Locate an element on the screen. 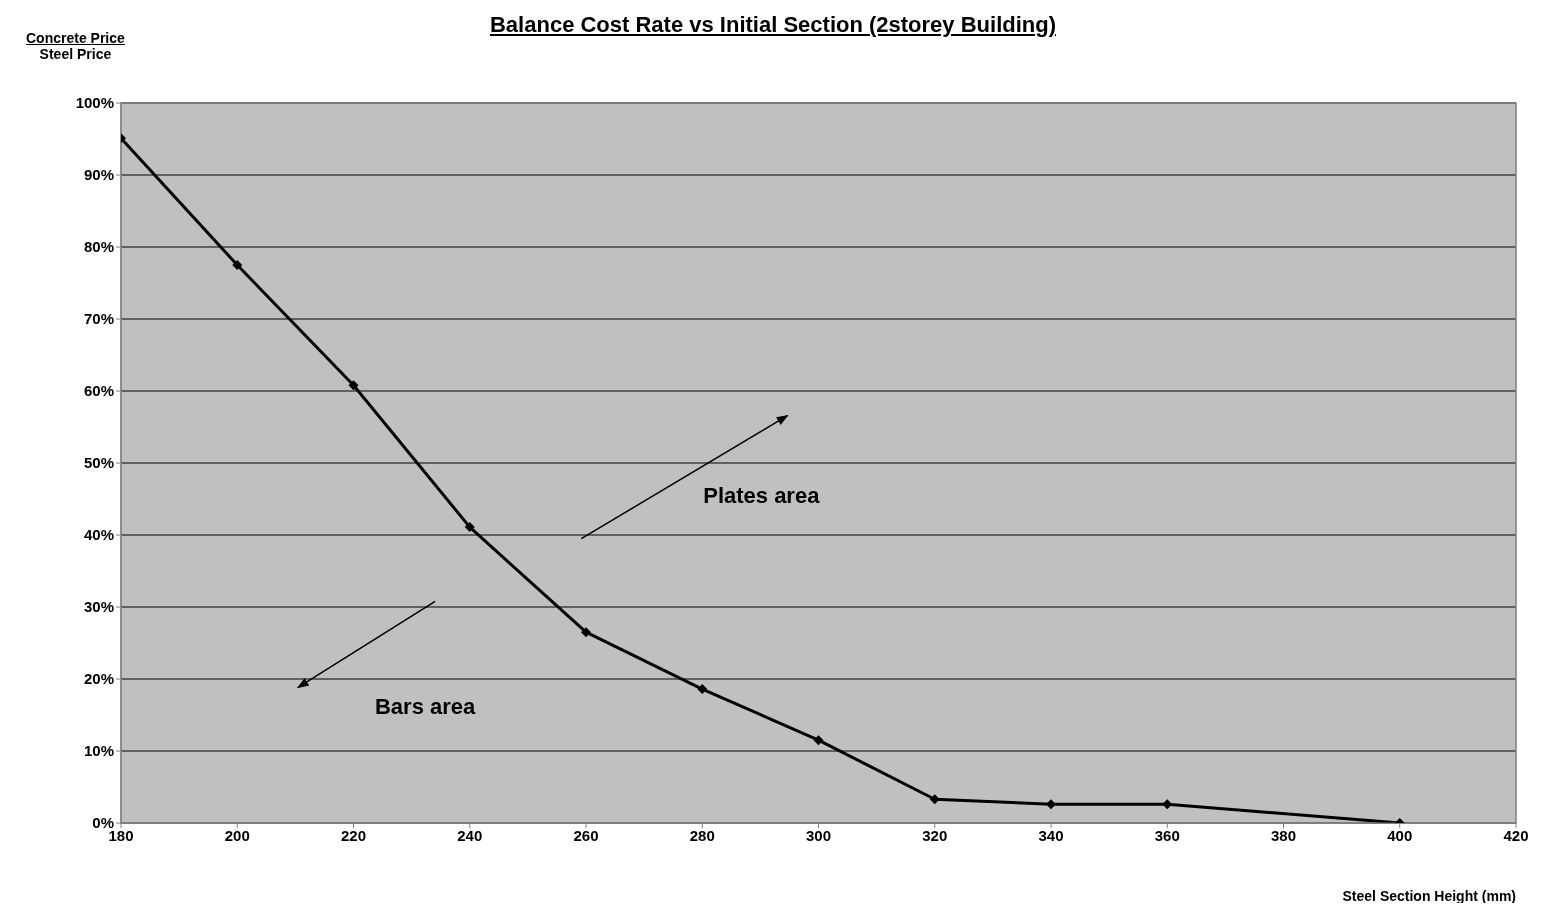 The width and height of the screenshot is (1554, 907). y-tick-label: 30% is located at coordinates (98, 607).